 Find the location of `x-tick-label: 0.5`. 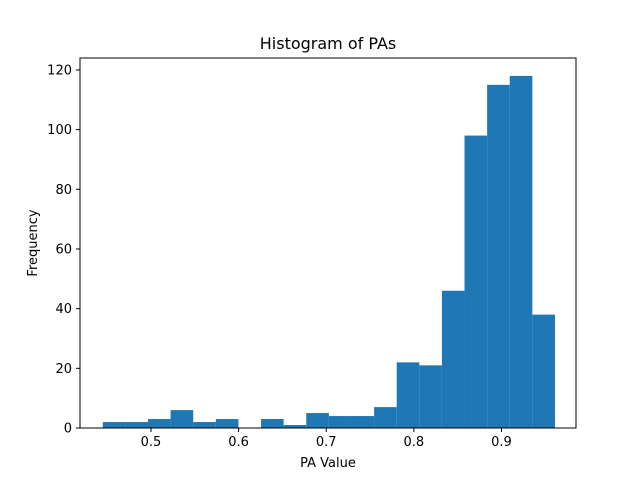

x-tick-label: 0.5 is located at coordinates (151, 442).